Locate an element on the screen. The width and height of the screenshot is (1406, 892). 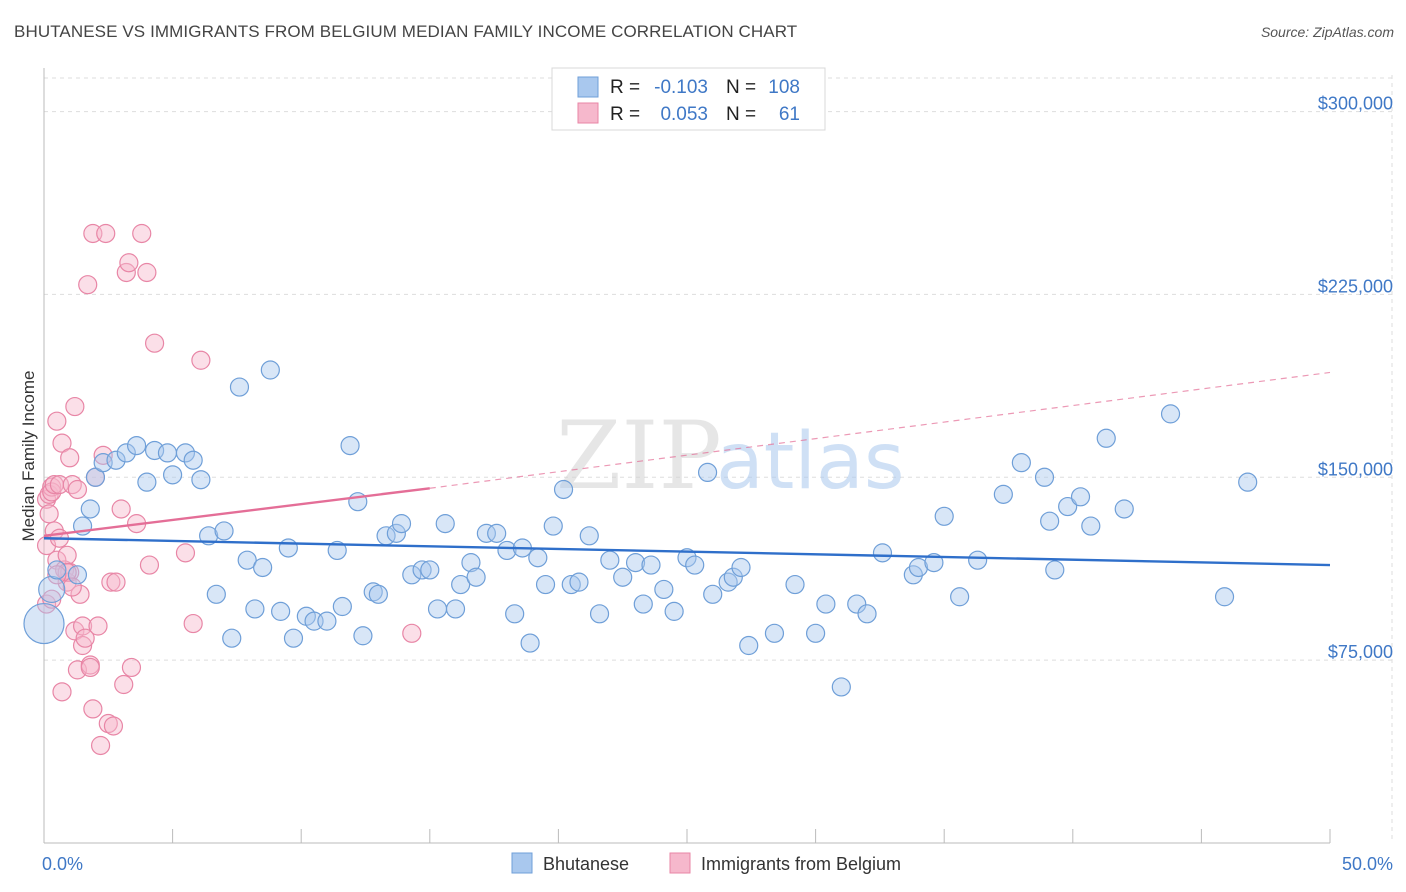
legend-swatch-pink is located at coordinates (588, 113).